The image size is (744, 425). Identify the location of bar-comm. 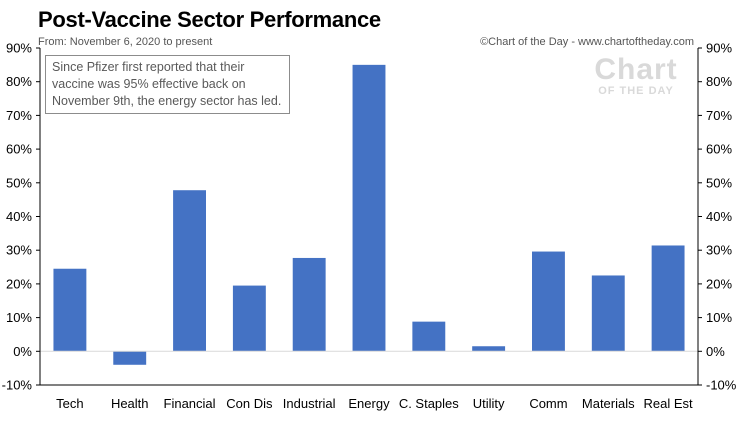
(548, 301).